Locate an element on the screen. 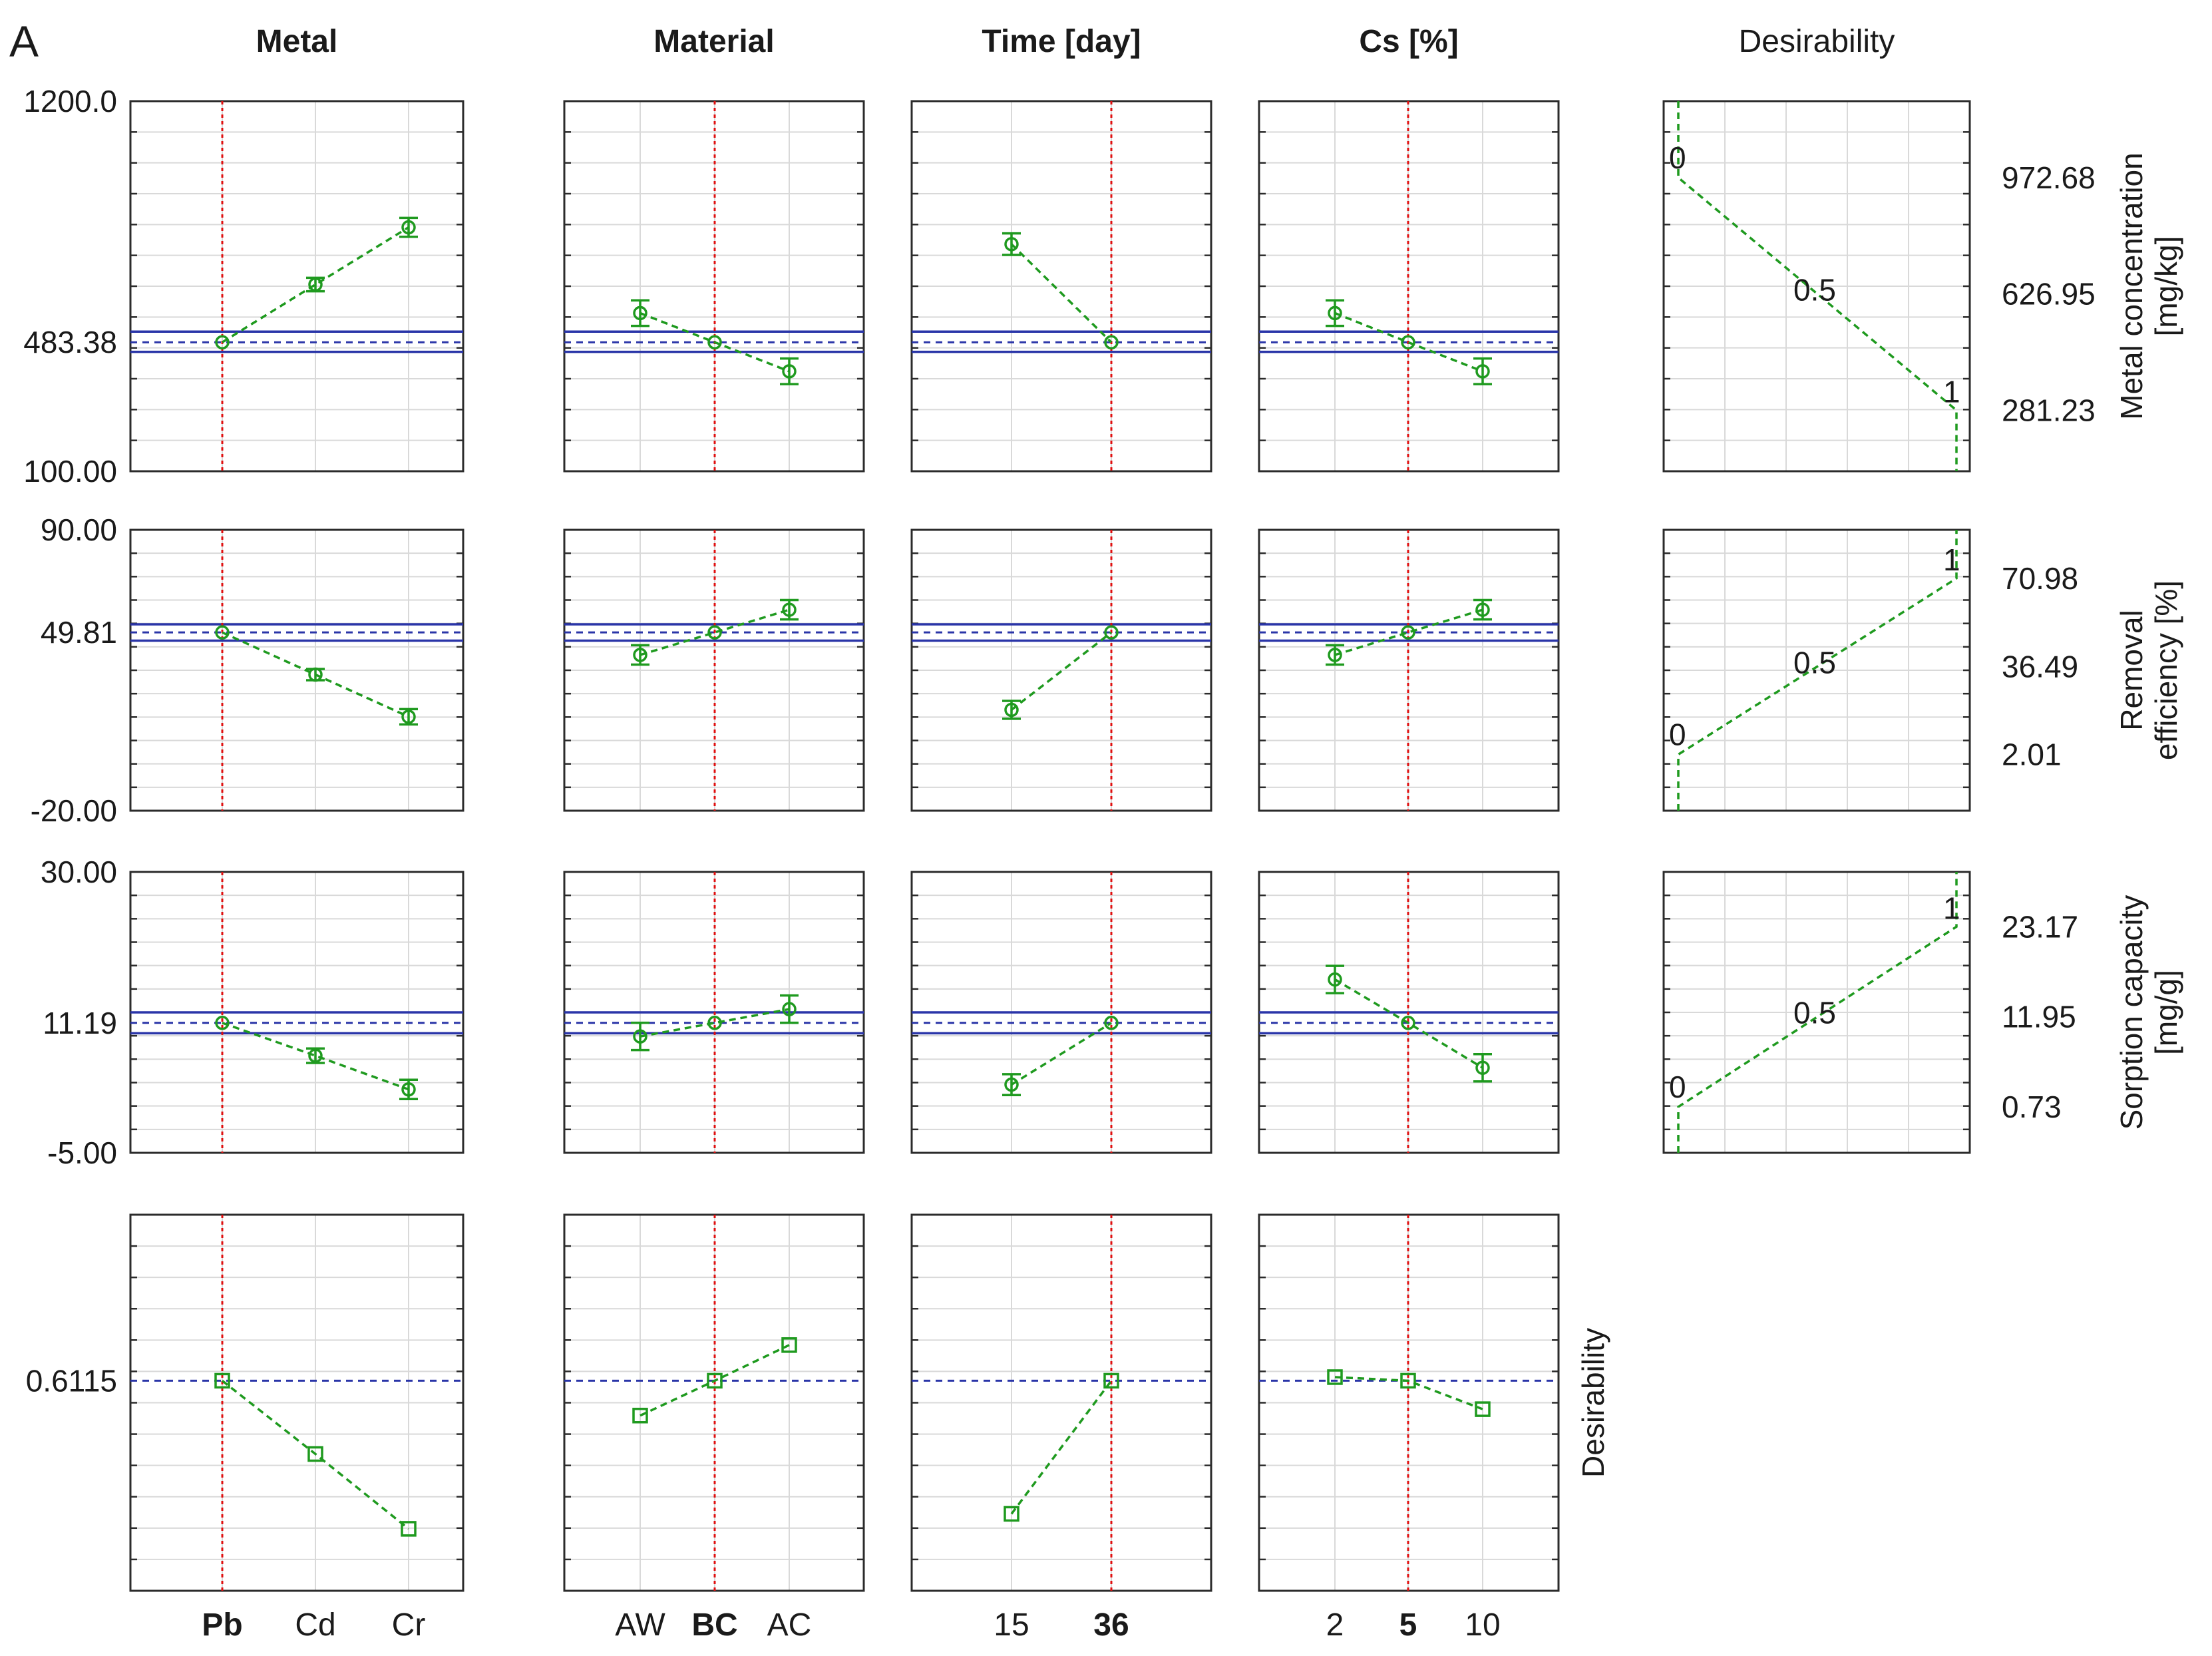 This screenshot has width=2212, height=1656. desirability-y-tick-label: 281.23 is located at coordinates (2049, 410).